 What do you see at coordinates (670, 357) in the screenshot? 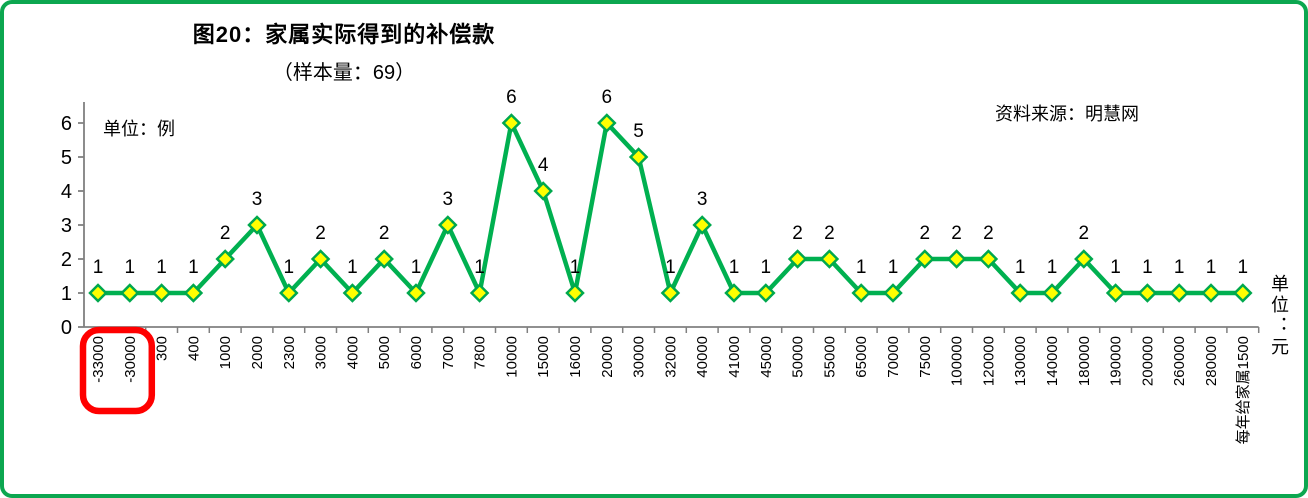
I see `x-category-label: 32000` at bounding box center [670, 357].